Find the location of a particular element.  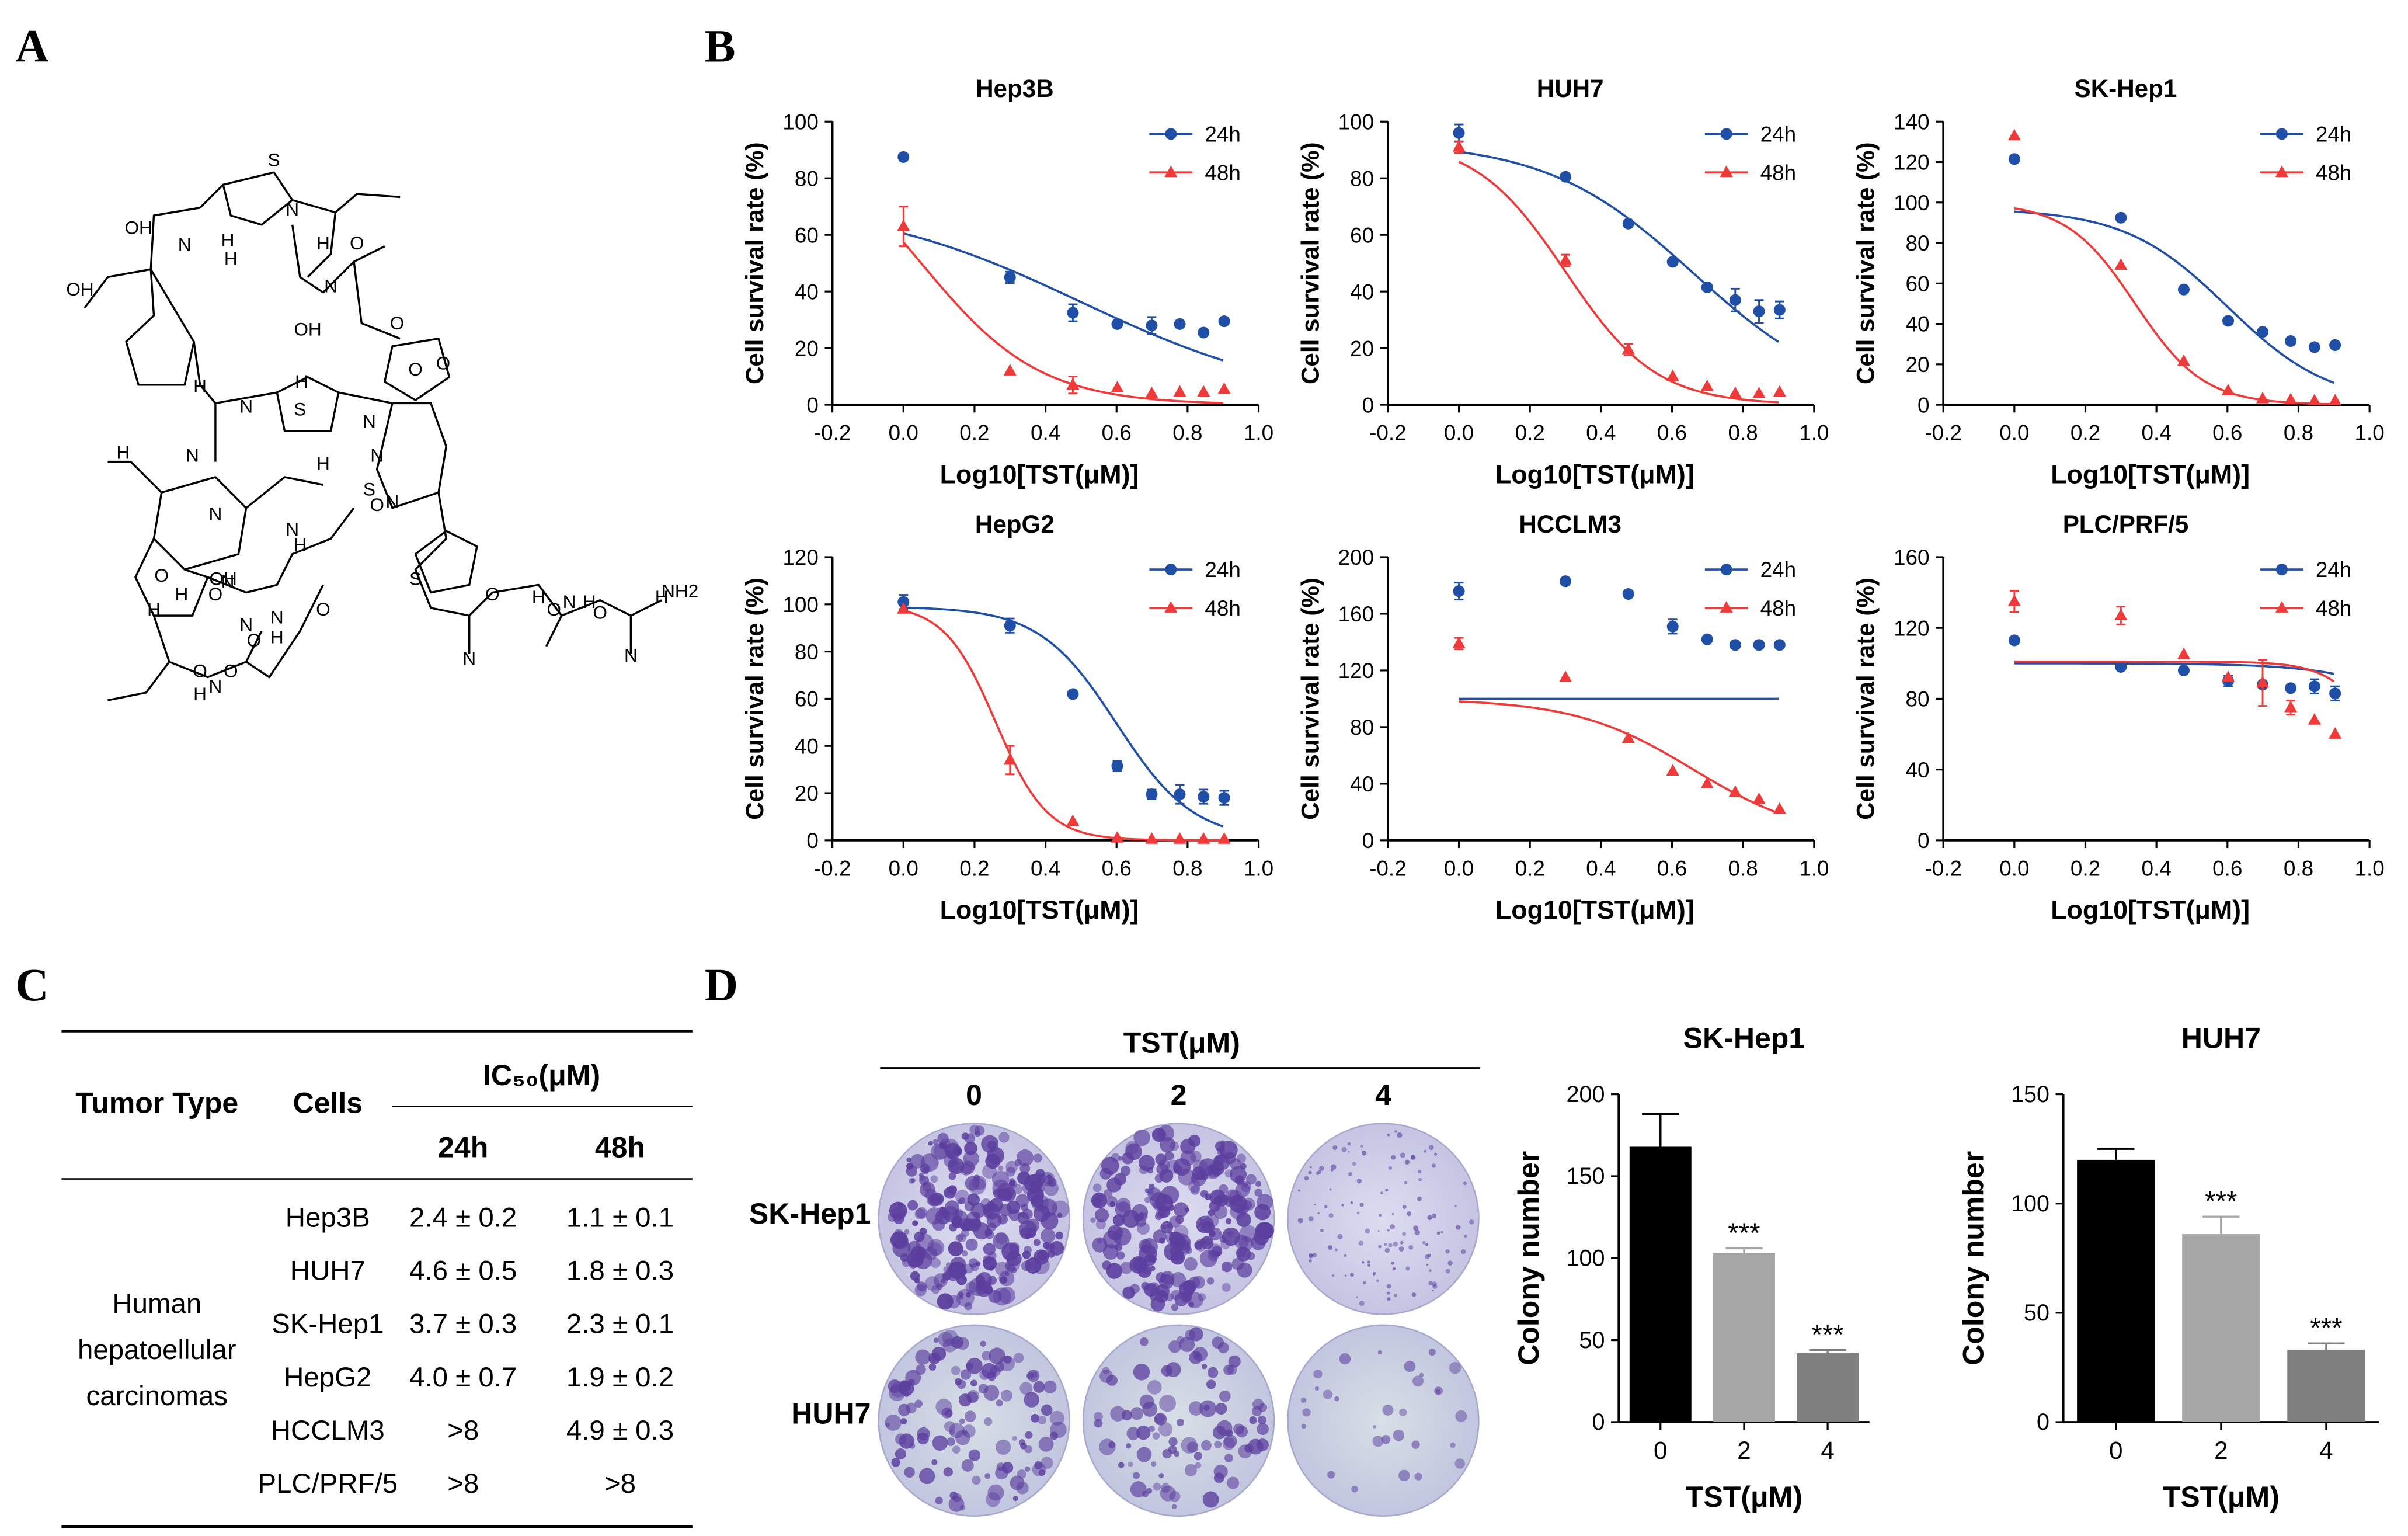

chemical-structure is located at coordinates (372, 436).